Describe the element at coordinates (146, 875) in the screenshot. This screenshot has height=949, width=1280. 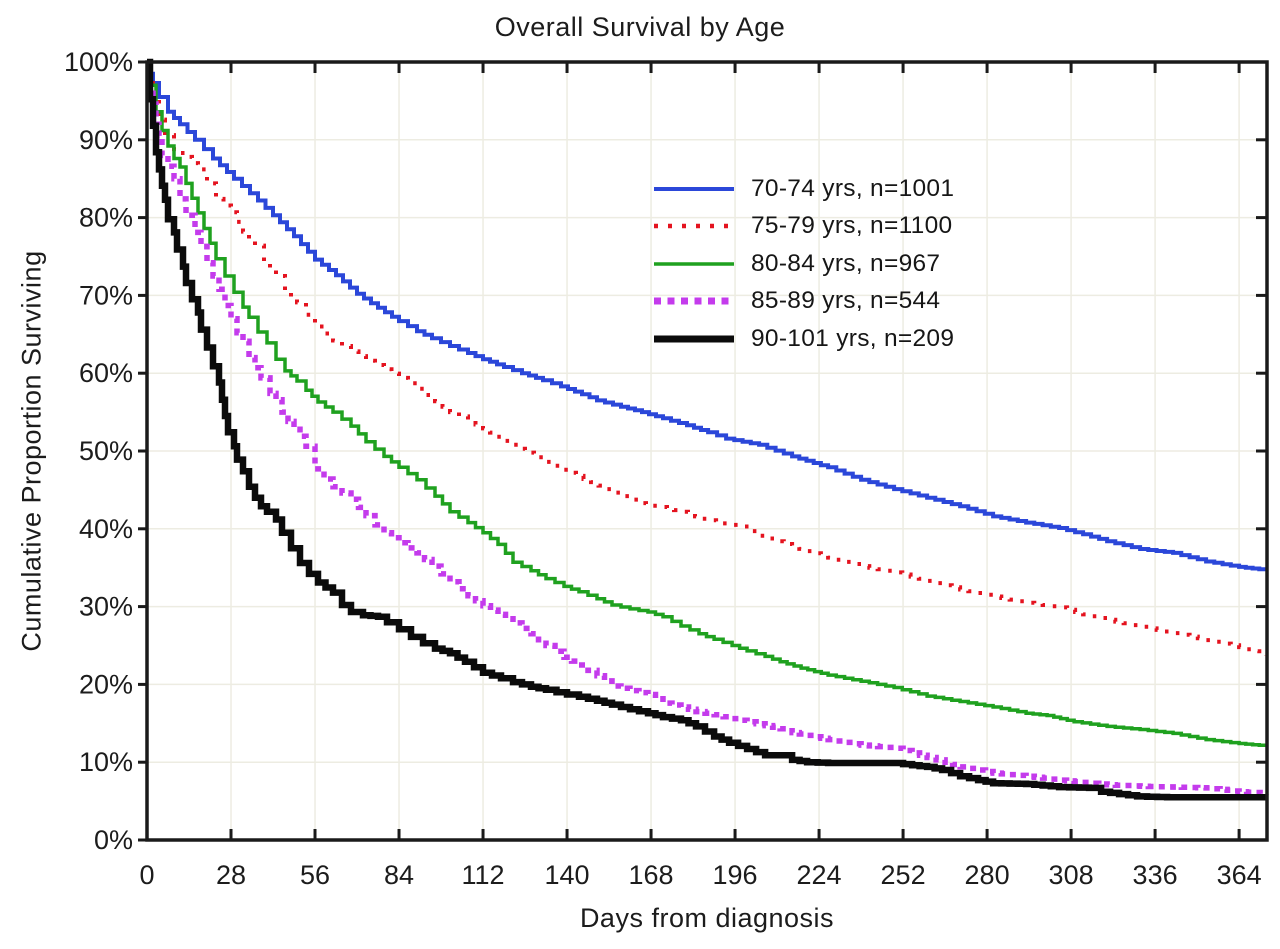
I see `x-tick-label-0: 0` at that location.